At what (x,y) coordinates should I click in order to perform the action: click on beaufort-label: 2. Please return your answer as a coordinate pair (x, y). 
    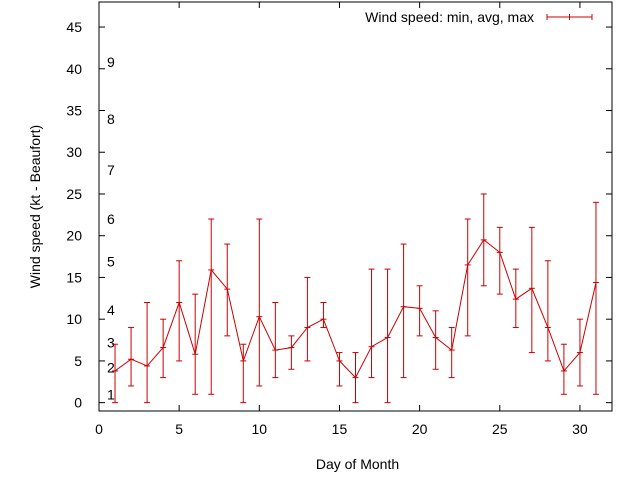
    Looking at the image, I should click on (111, 368).